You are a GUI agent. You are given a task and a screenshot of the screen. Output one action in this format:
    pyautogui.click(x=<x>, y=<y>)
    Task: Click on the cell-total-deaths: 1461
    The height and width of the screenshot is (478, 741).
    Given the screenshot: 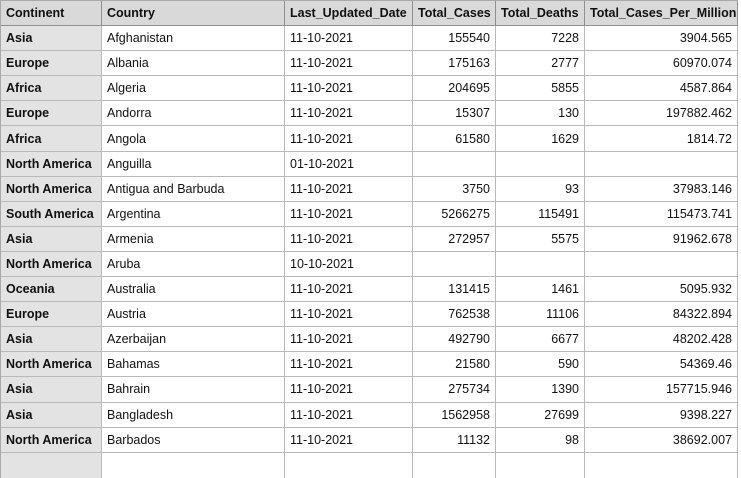 What is the action you would take?
    pyautogui.click(x=540, y=290)
    